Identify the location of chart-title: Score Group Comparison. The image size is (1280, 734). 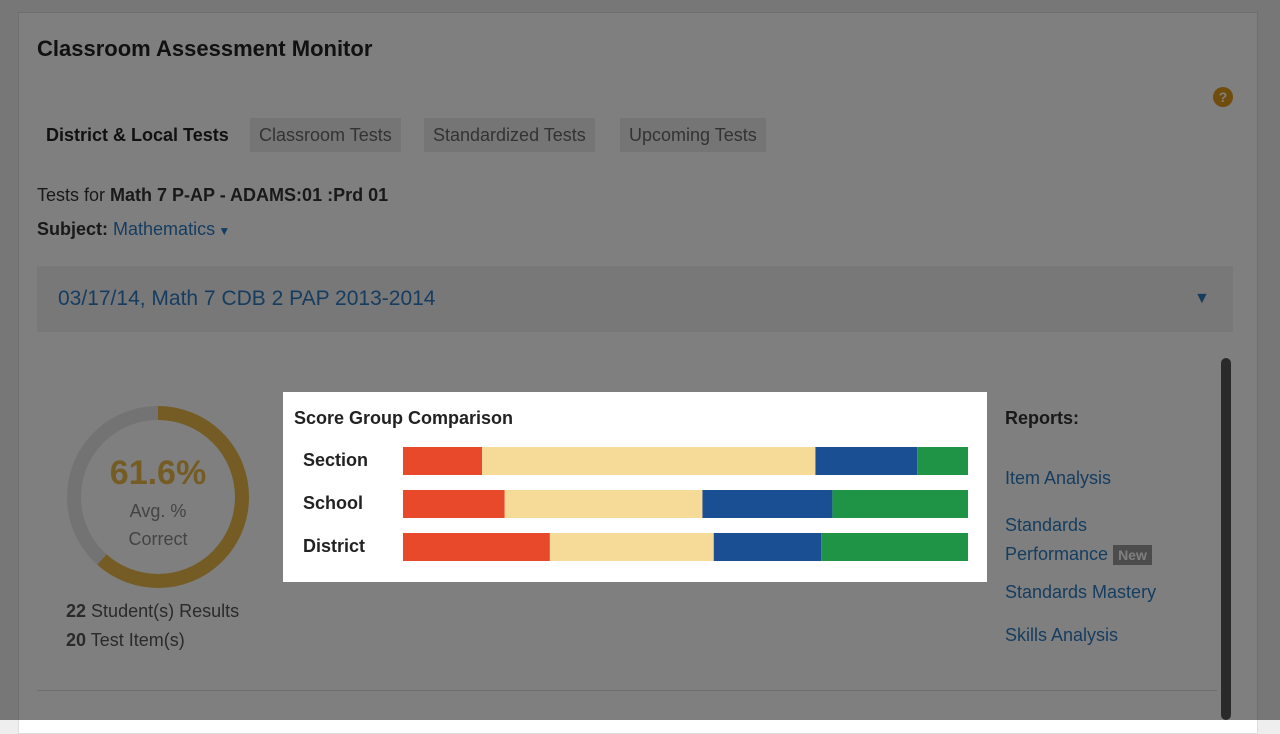
(403, 418).